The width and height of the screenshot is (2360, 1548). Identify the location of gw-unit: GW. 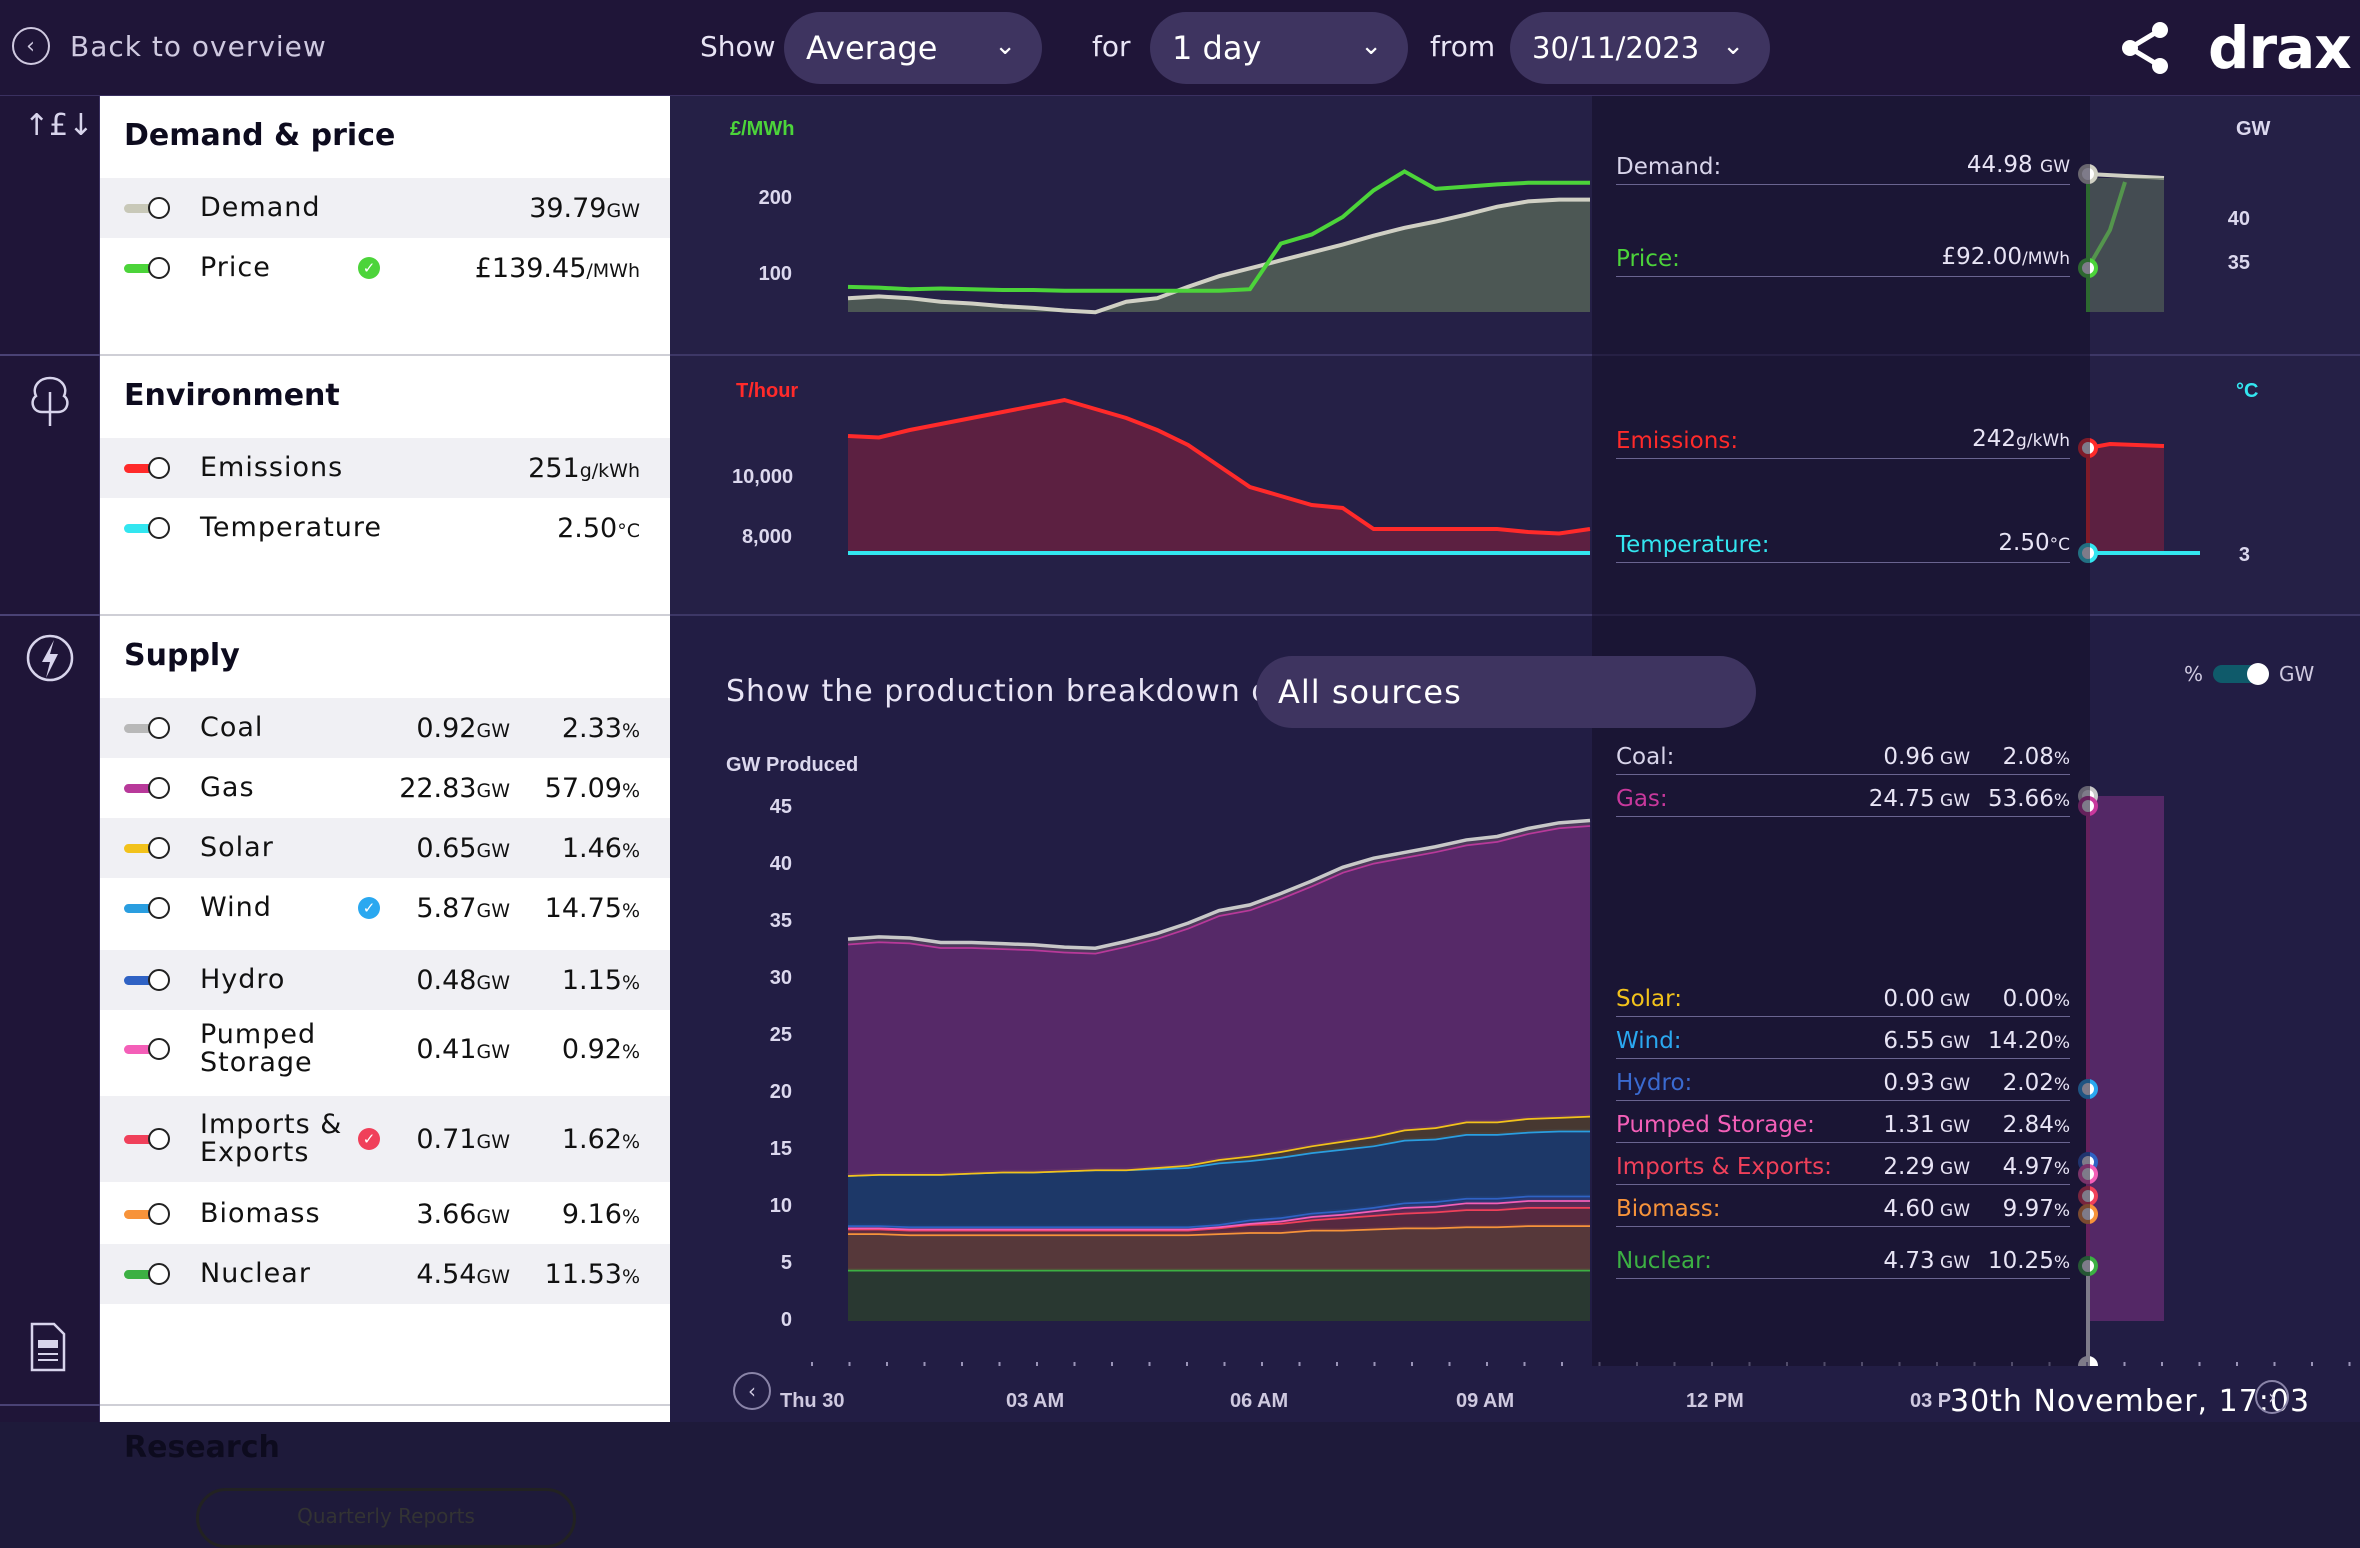
(493, 730).